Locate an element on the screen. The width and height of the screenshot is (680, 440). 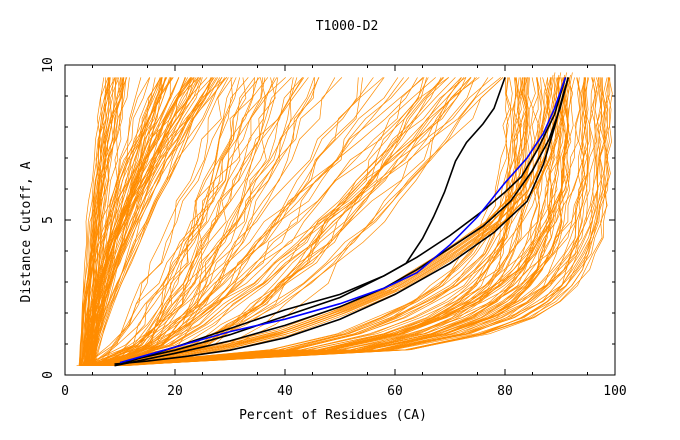
y-tick-label-0: 0 is located at coordinates (48, 375).